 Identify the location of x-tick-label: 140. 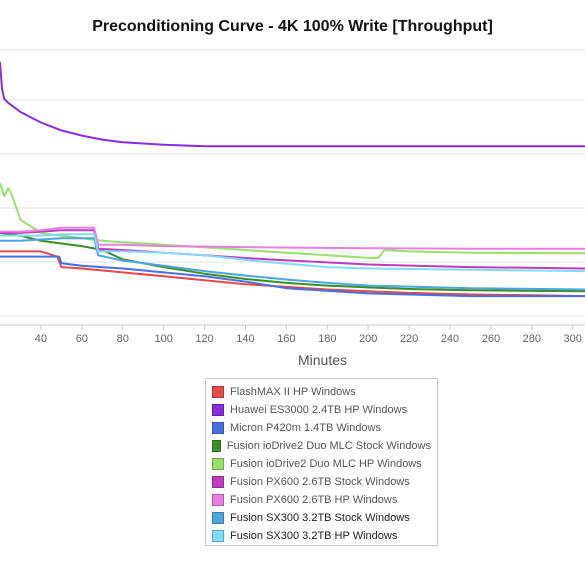
(245, 339).